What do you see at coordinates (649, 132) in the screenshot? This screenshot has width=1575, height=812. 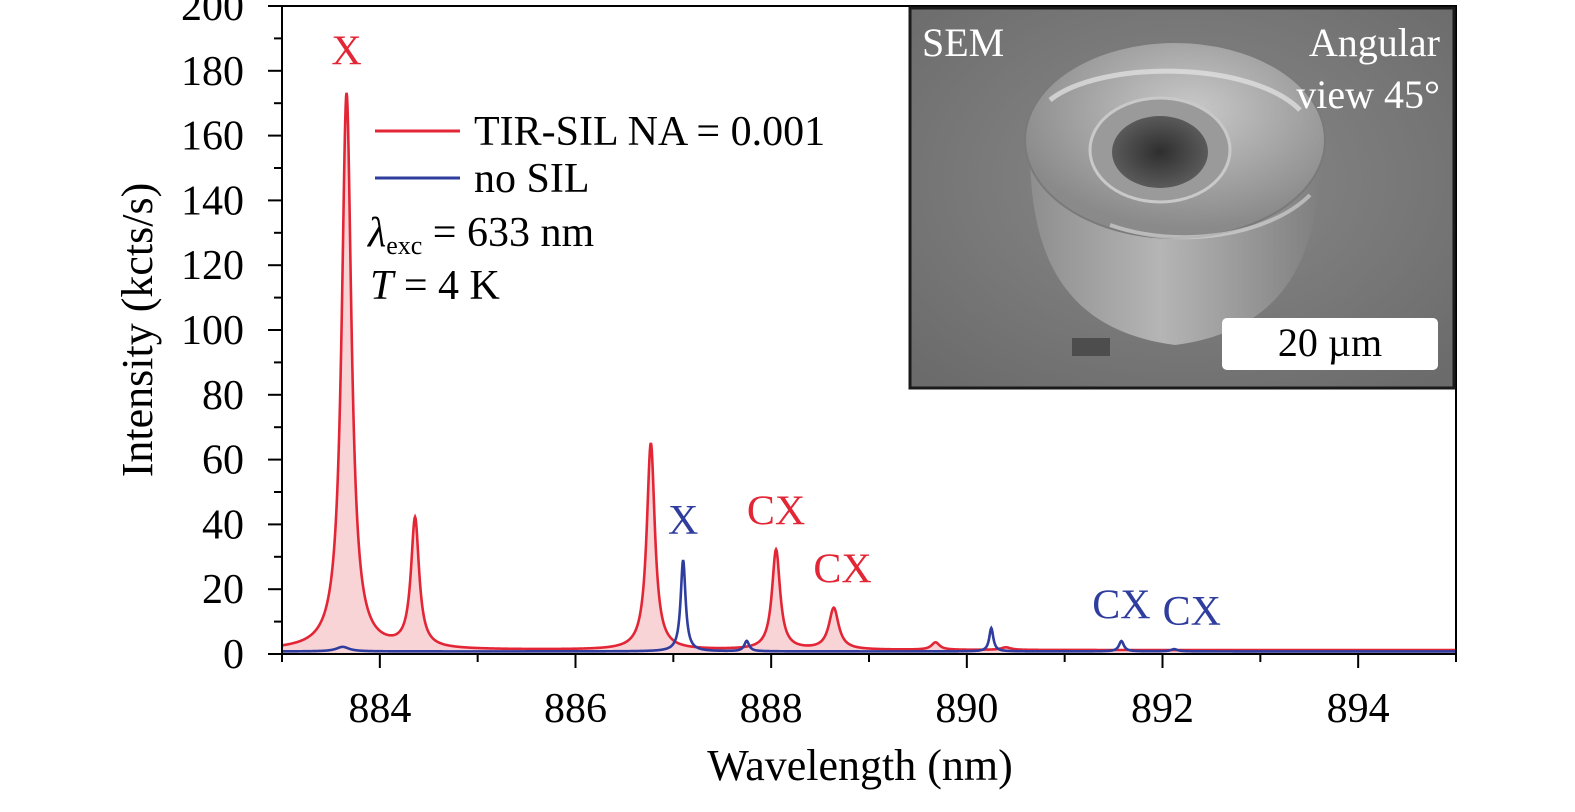 I see `legend-label-tir-sil: TIR-SIL NA = 0.001` at bounding box center [649, 132].